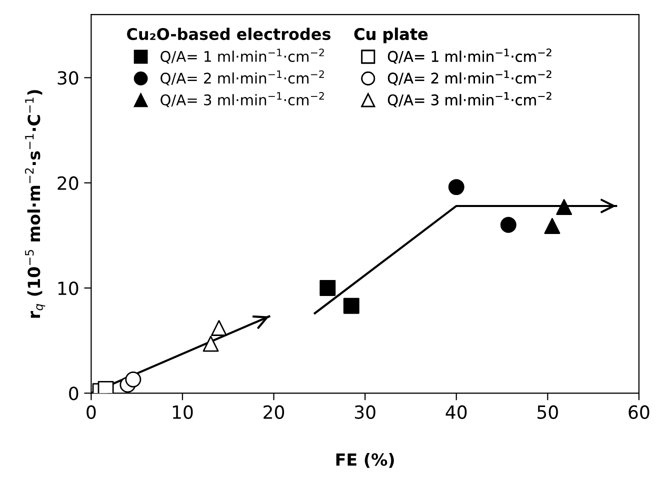  I want to click on y-tick-label: 0, so click(73, 393).